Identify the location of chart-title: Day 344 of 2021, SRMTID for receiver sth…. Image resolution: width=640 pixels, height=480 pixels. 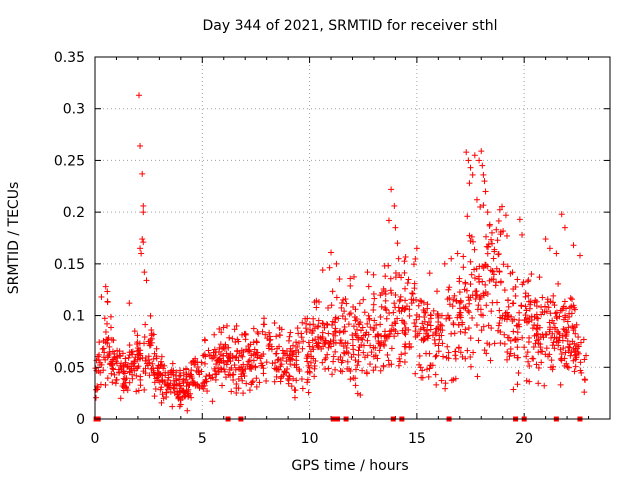
(350, 26).